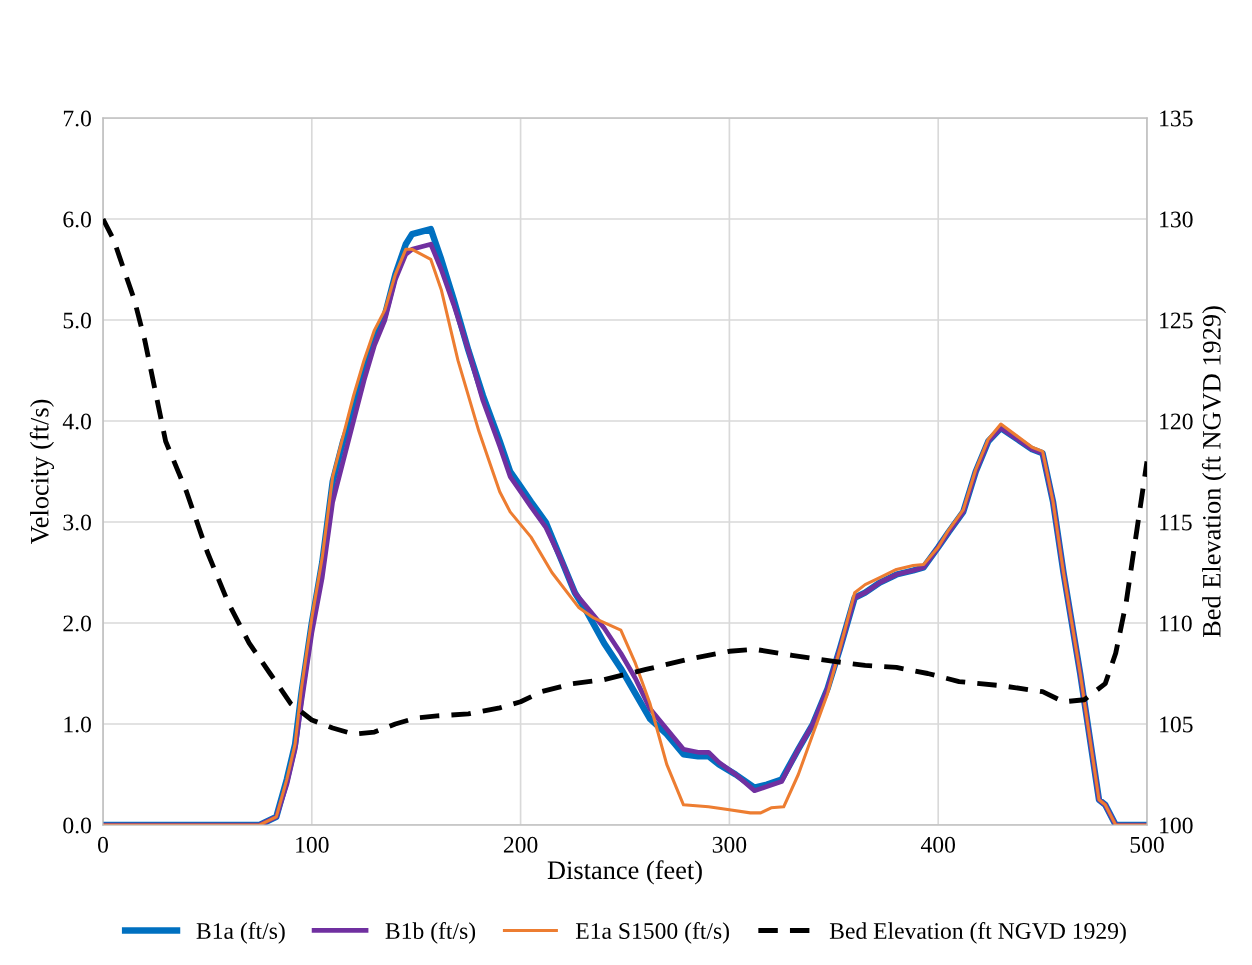  Describe the element at coordinates (520, 844) in the screenshot. I see `x-tick-label: 200` at that location.